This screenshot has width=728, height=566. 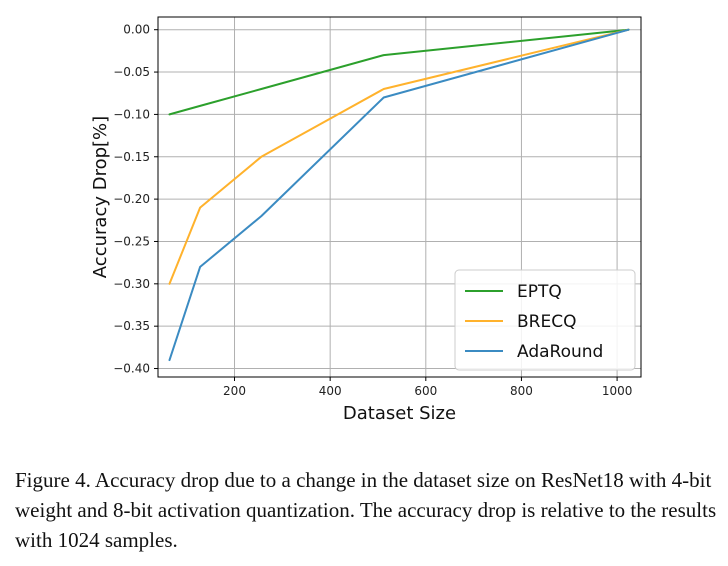 What do you see at coordinates (539, 292) in the screenshot?
I see `legend-label-eptq: EPTQ` at bounding box center [539, 292].